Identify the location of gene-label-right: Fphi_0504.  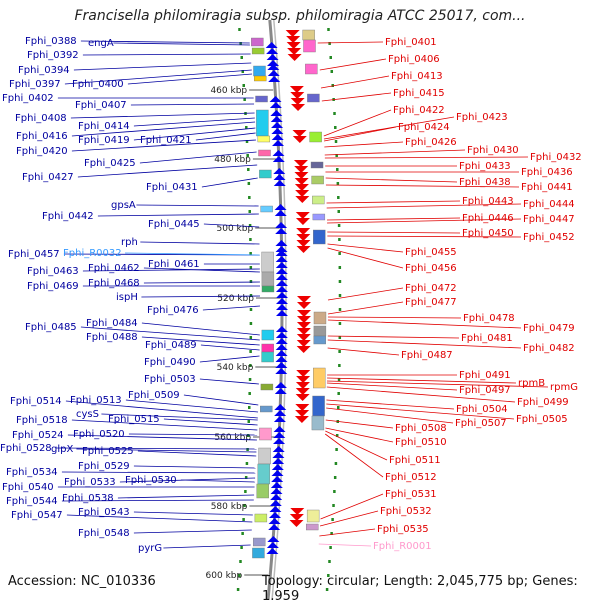
(482, 409).